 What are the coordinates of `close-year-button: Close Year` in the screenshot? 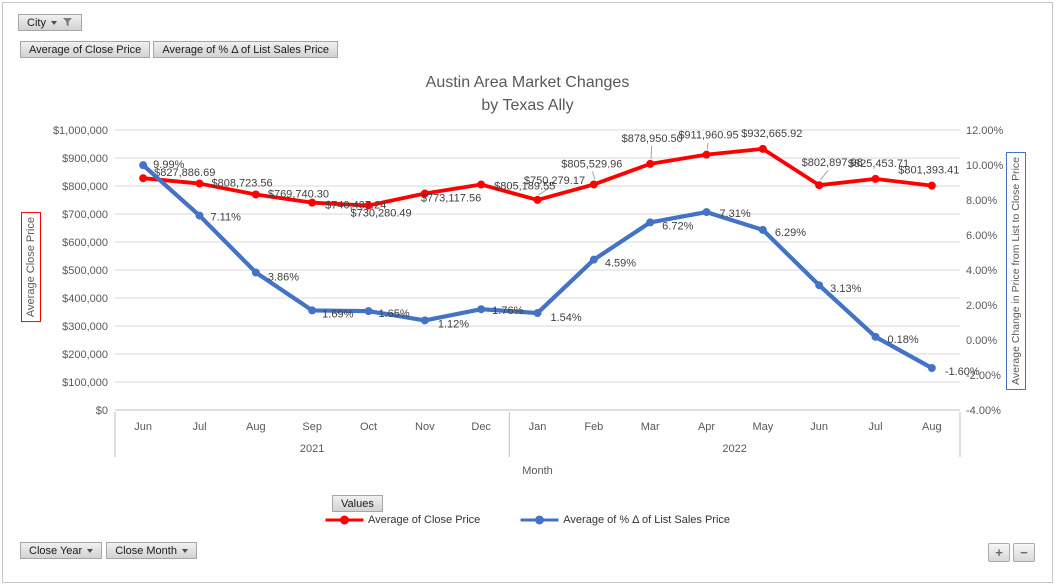 It's located at (61, 550).